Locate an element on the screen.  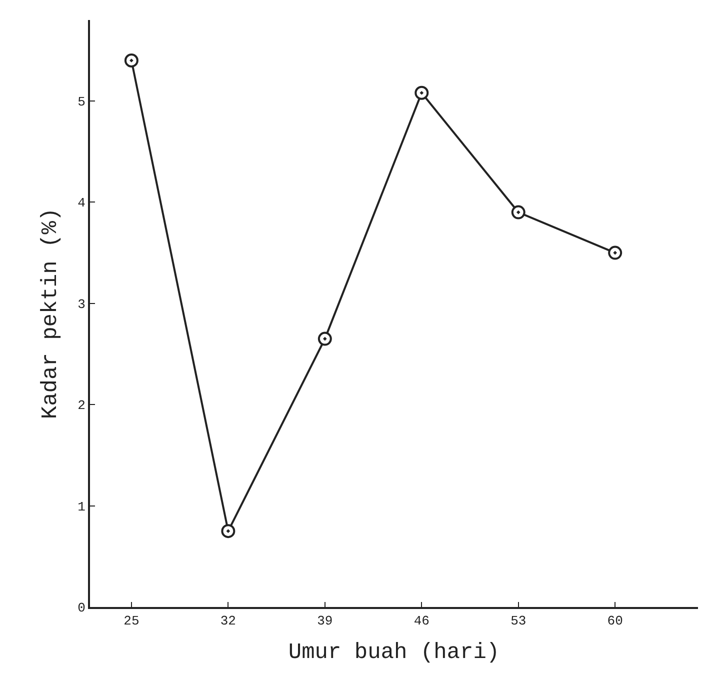
x-tick-label: 60 is located at coordinates (615, 621).